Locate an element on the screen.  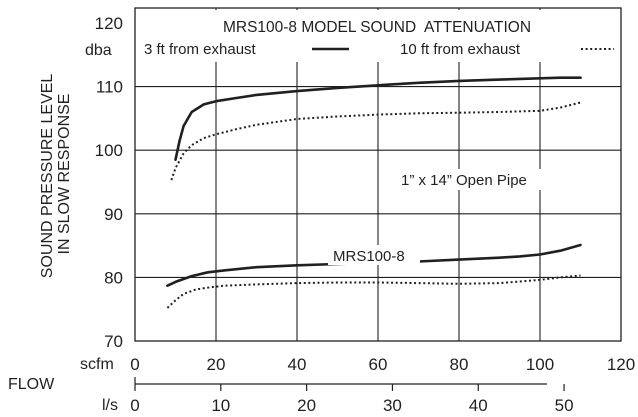
legend-label-3ft: 3 ft from exhaust is located at coordinates (200, 49).